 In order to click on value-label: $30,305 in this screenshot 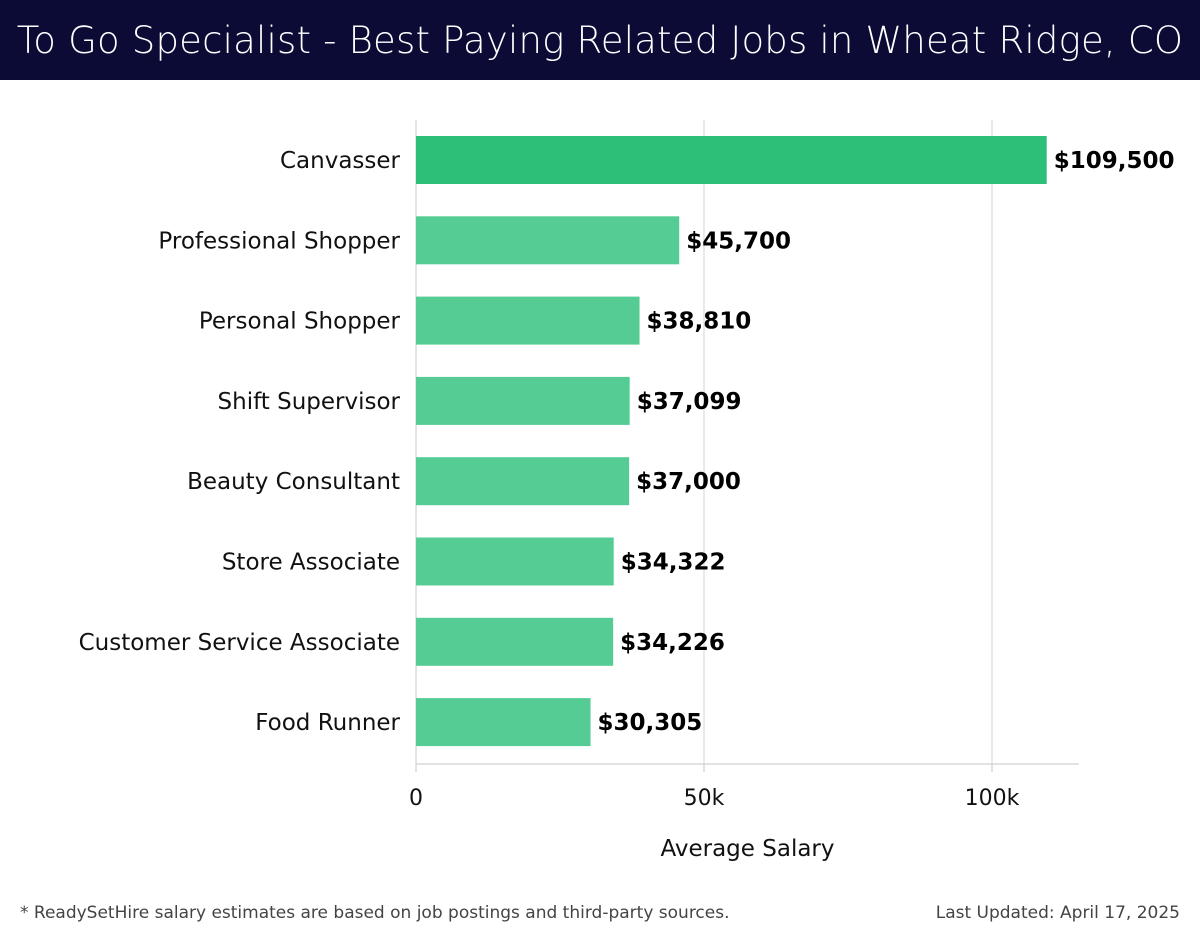, I will do `click(650, 723)`.